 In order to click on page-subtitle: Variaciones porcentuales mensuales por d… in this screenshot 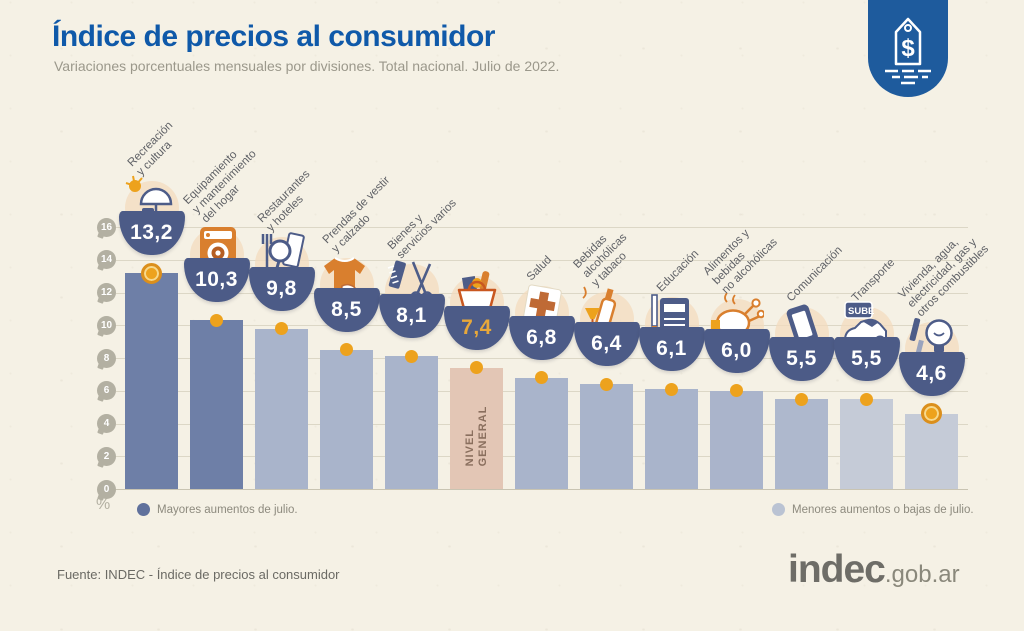, I will do `click(307, 66)`.